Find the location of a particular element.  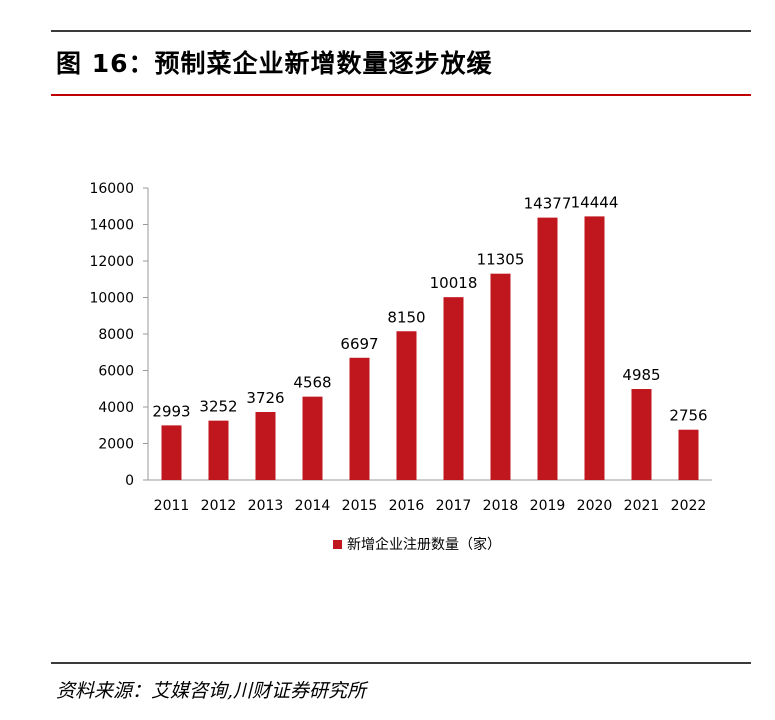

legend-swatch is located at coordinates (337, 544).